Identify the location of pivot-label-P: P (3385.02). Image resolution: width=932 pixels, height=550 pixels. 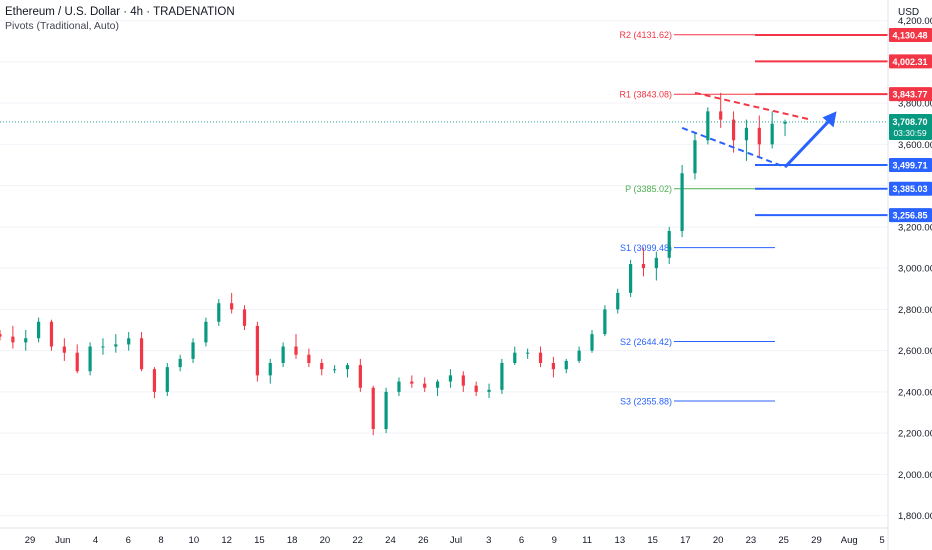
(648, 189).